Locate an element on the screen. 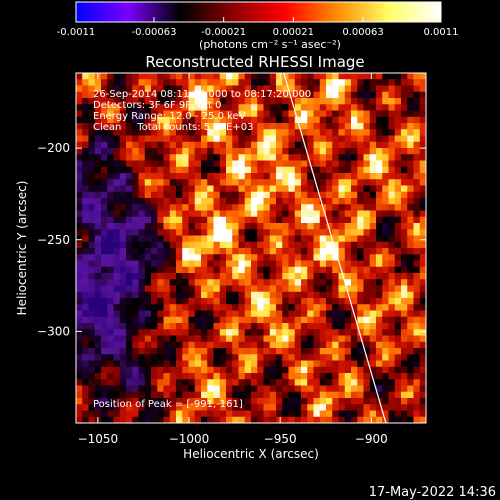  y-tick-label: −300 is located at coordinates (53, 331).